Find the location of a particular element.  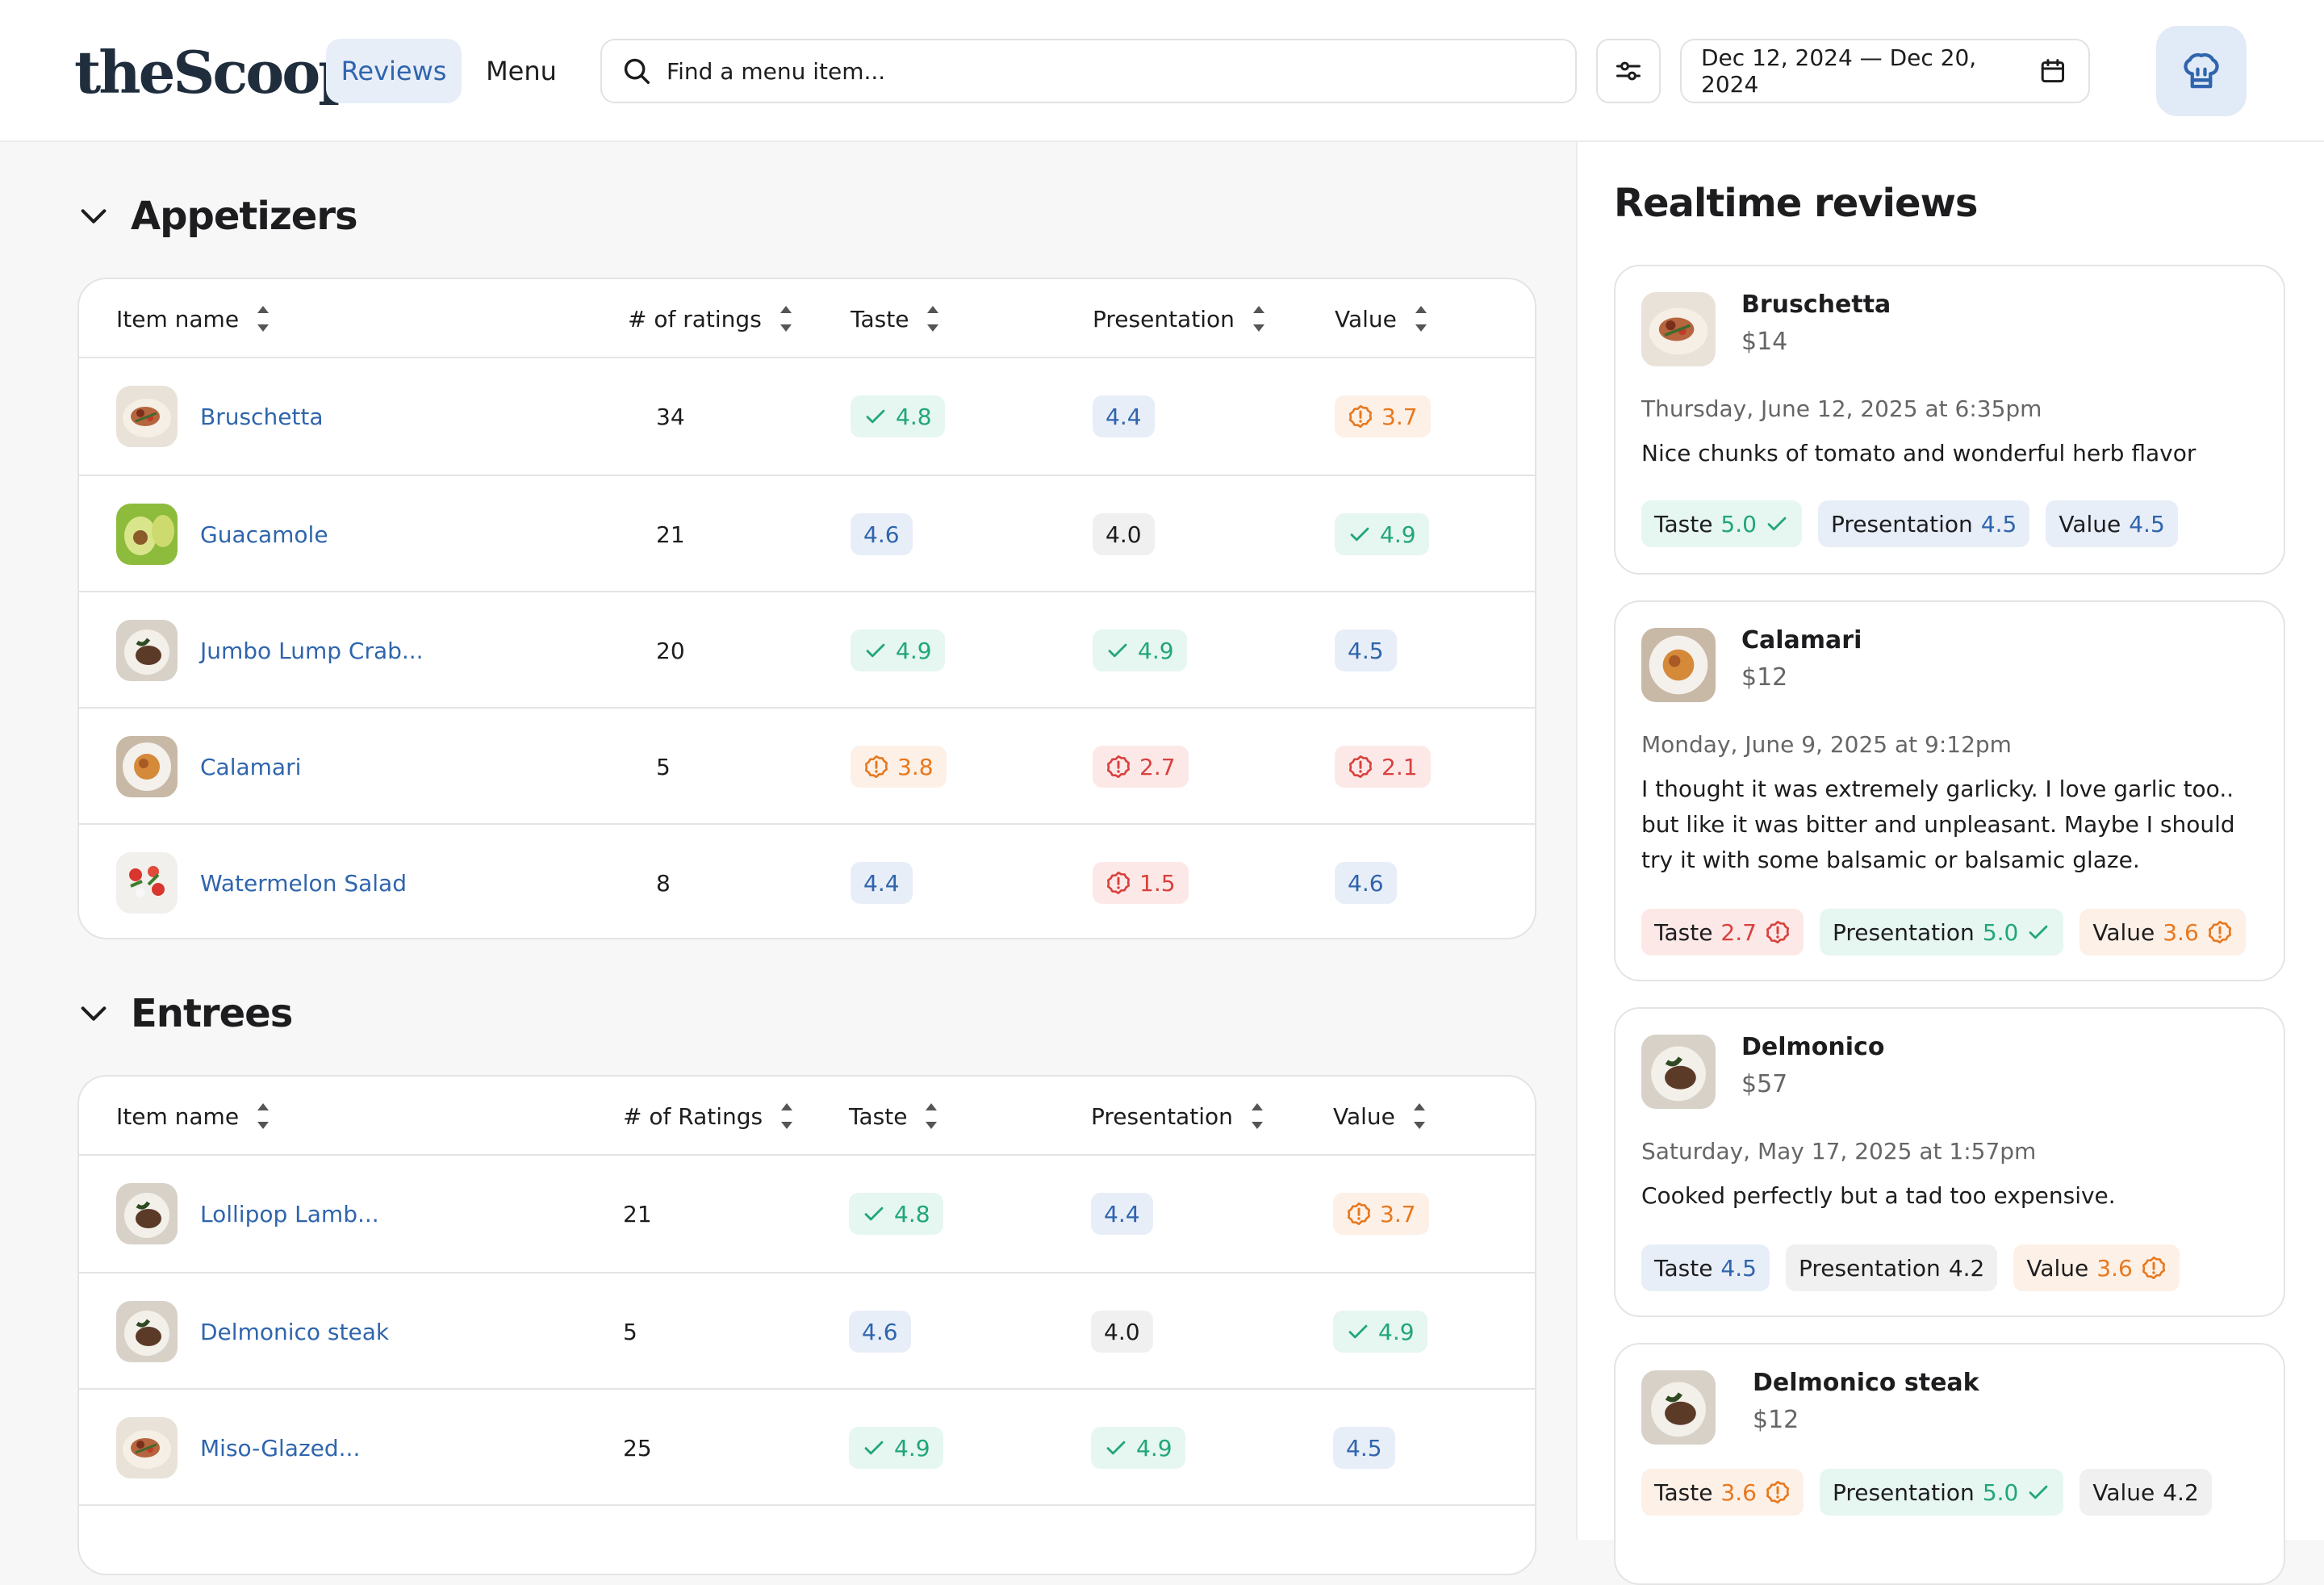

column-header-ratings: # of ratings is located at coordinates (711, 318).